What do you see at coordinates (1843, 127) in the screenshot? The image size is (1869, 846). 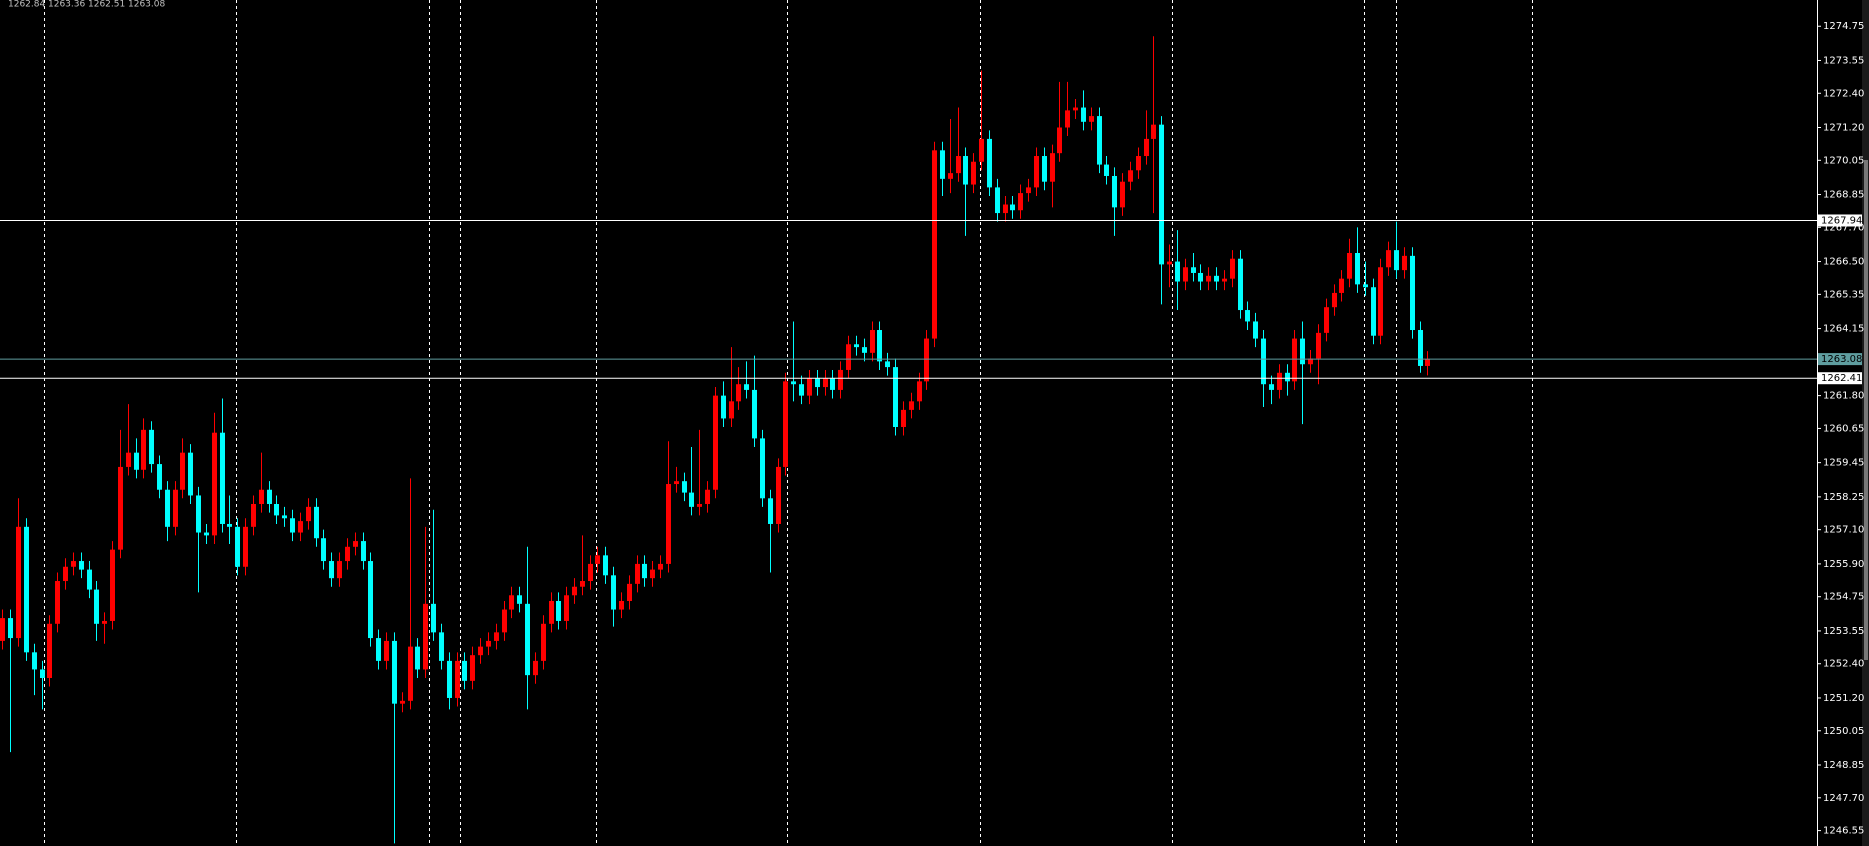 I see `y-tick-label: 1271.20` at bounding box center [1843, 127].